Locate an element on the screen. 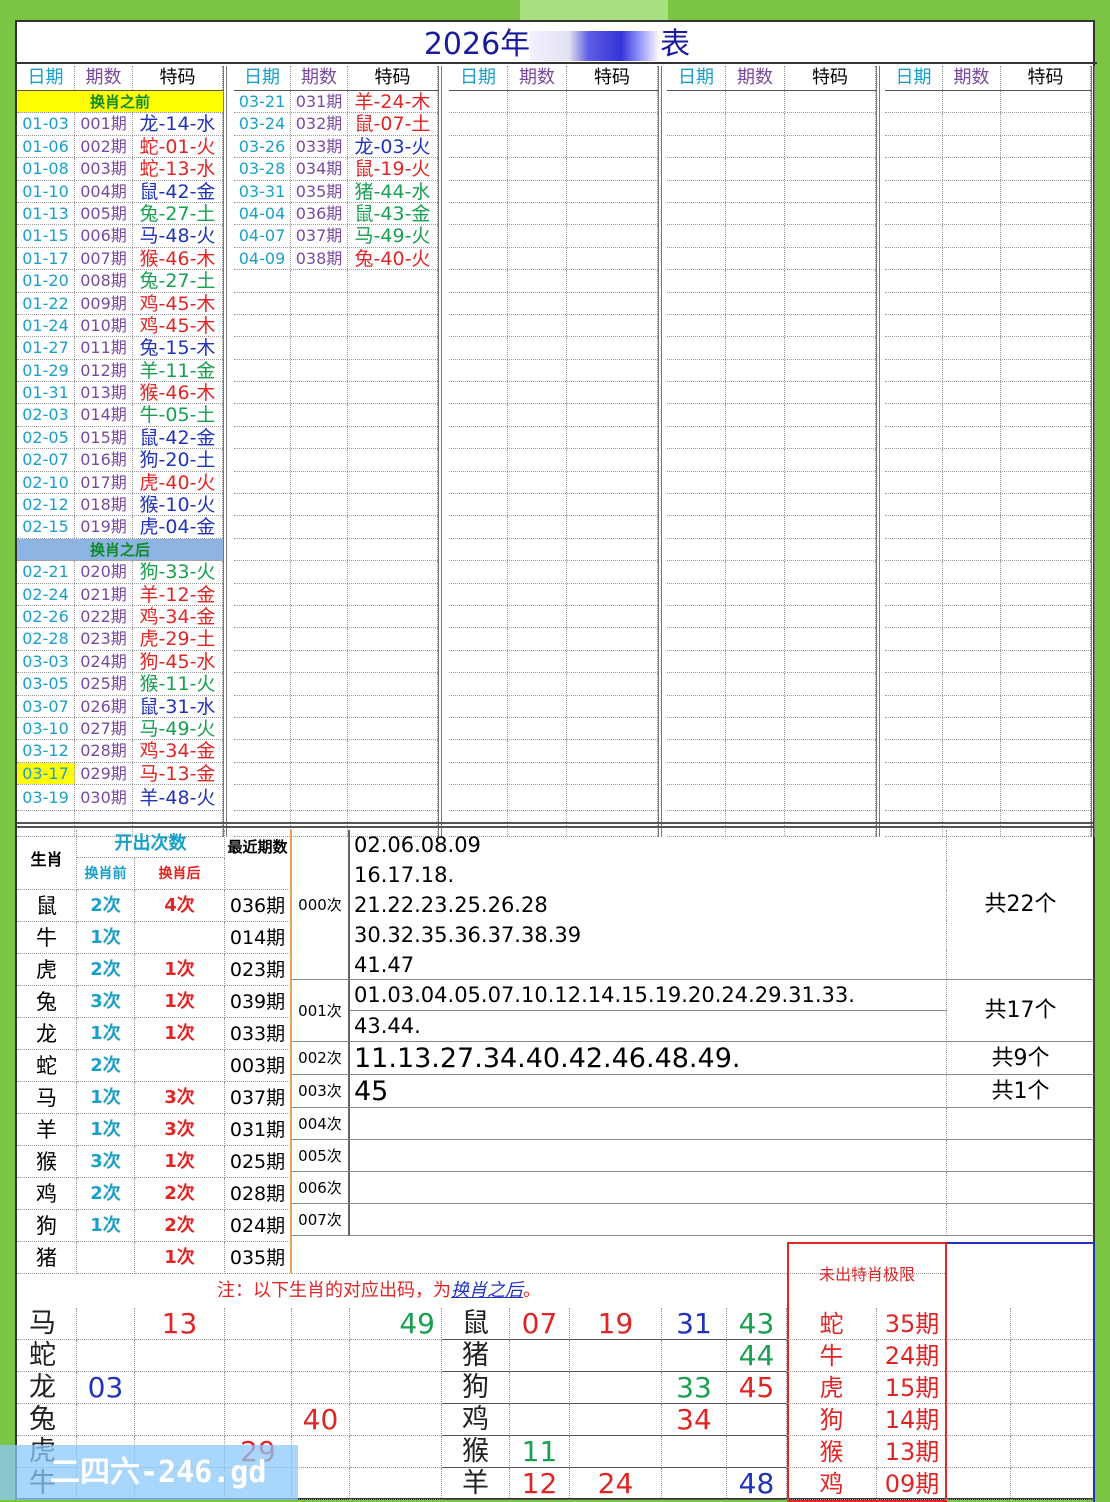  table-row: 01-13 005期 兔-27-土 is located at coordinates (120, 214).